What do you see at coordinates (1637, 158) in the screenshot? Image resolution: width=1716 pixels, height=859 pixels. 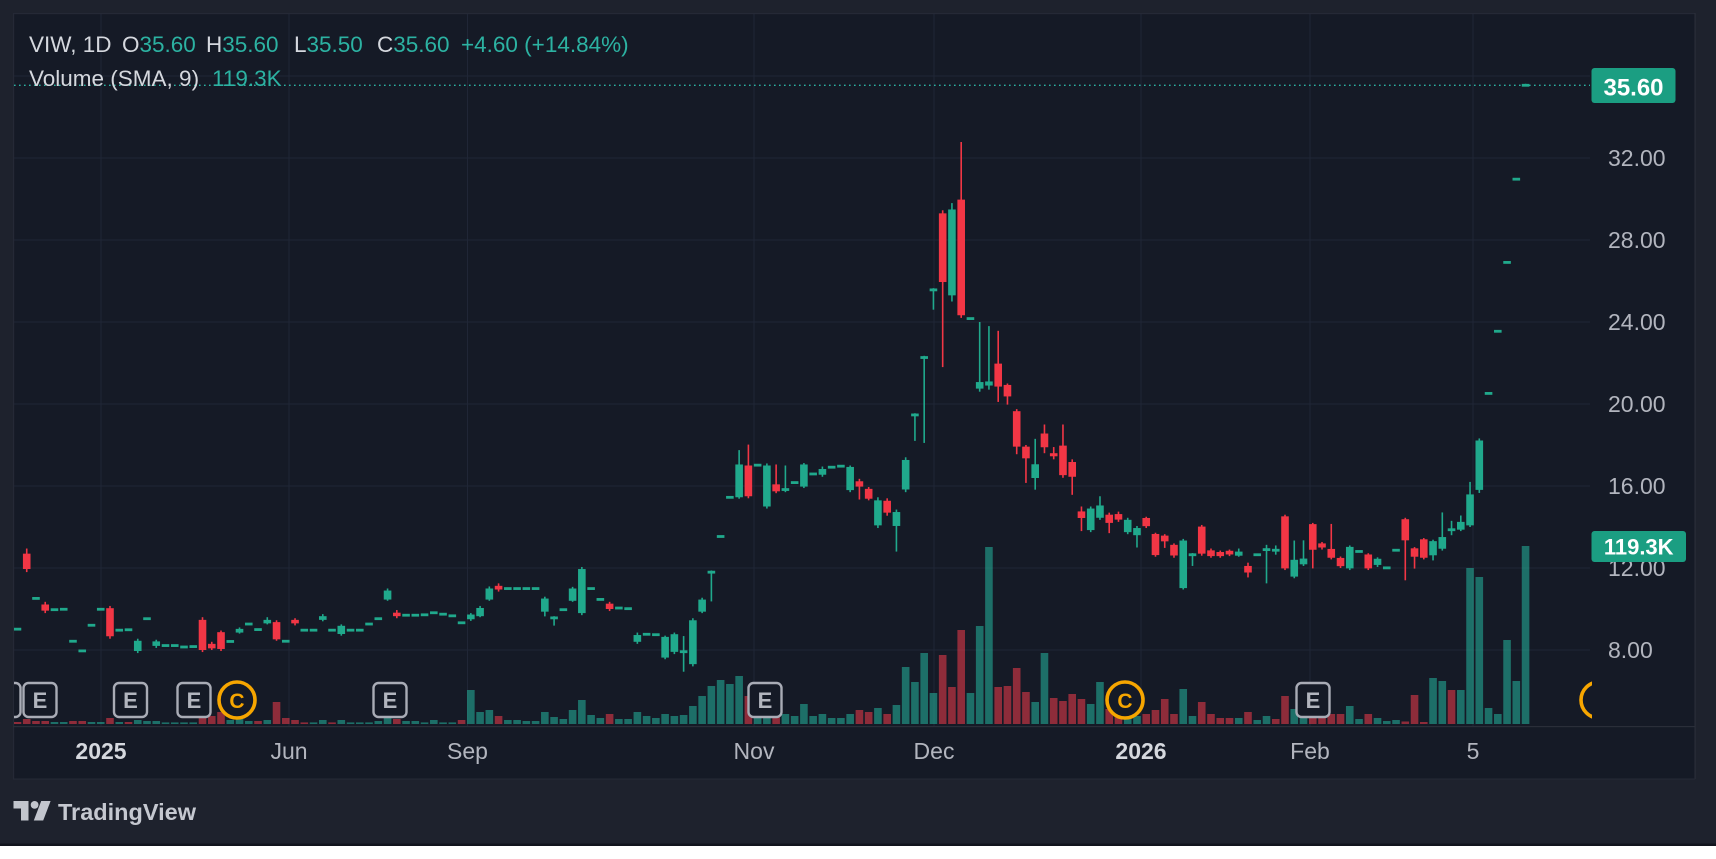 I see `svg-text: 32.00` at bounding box center [1637, 158].